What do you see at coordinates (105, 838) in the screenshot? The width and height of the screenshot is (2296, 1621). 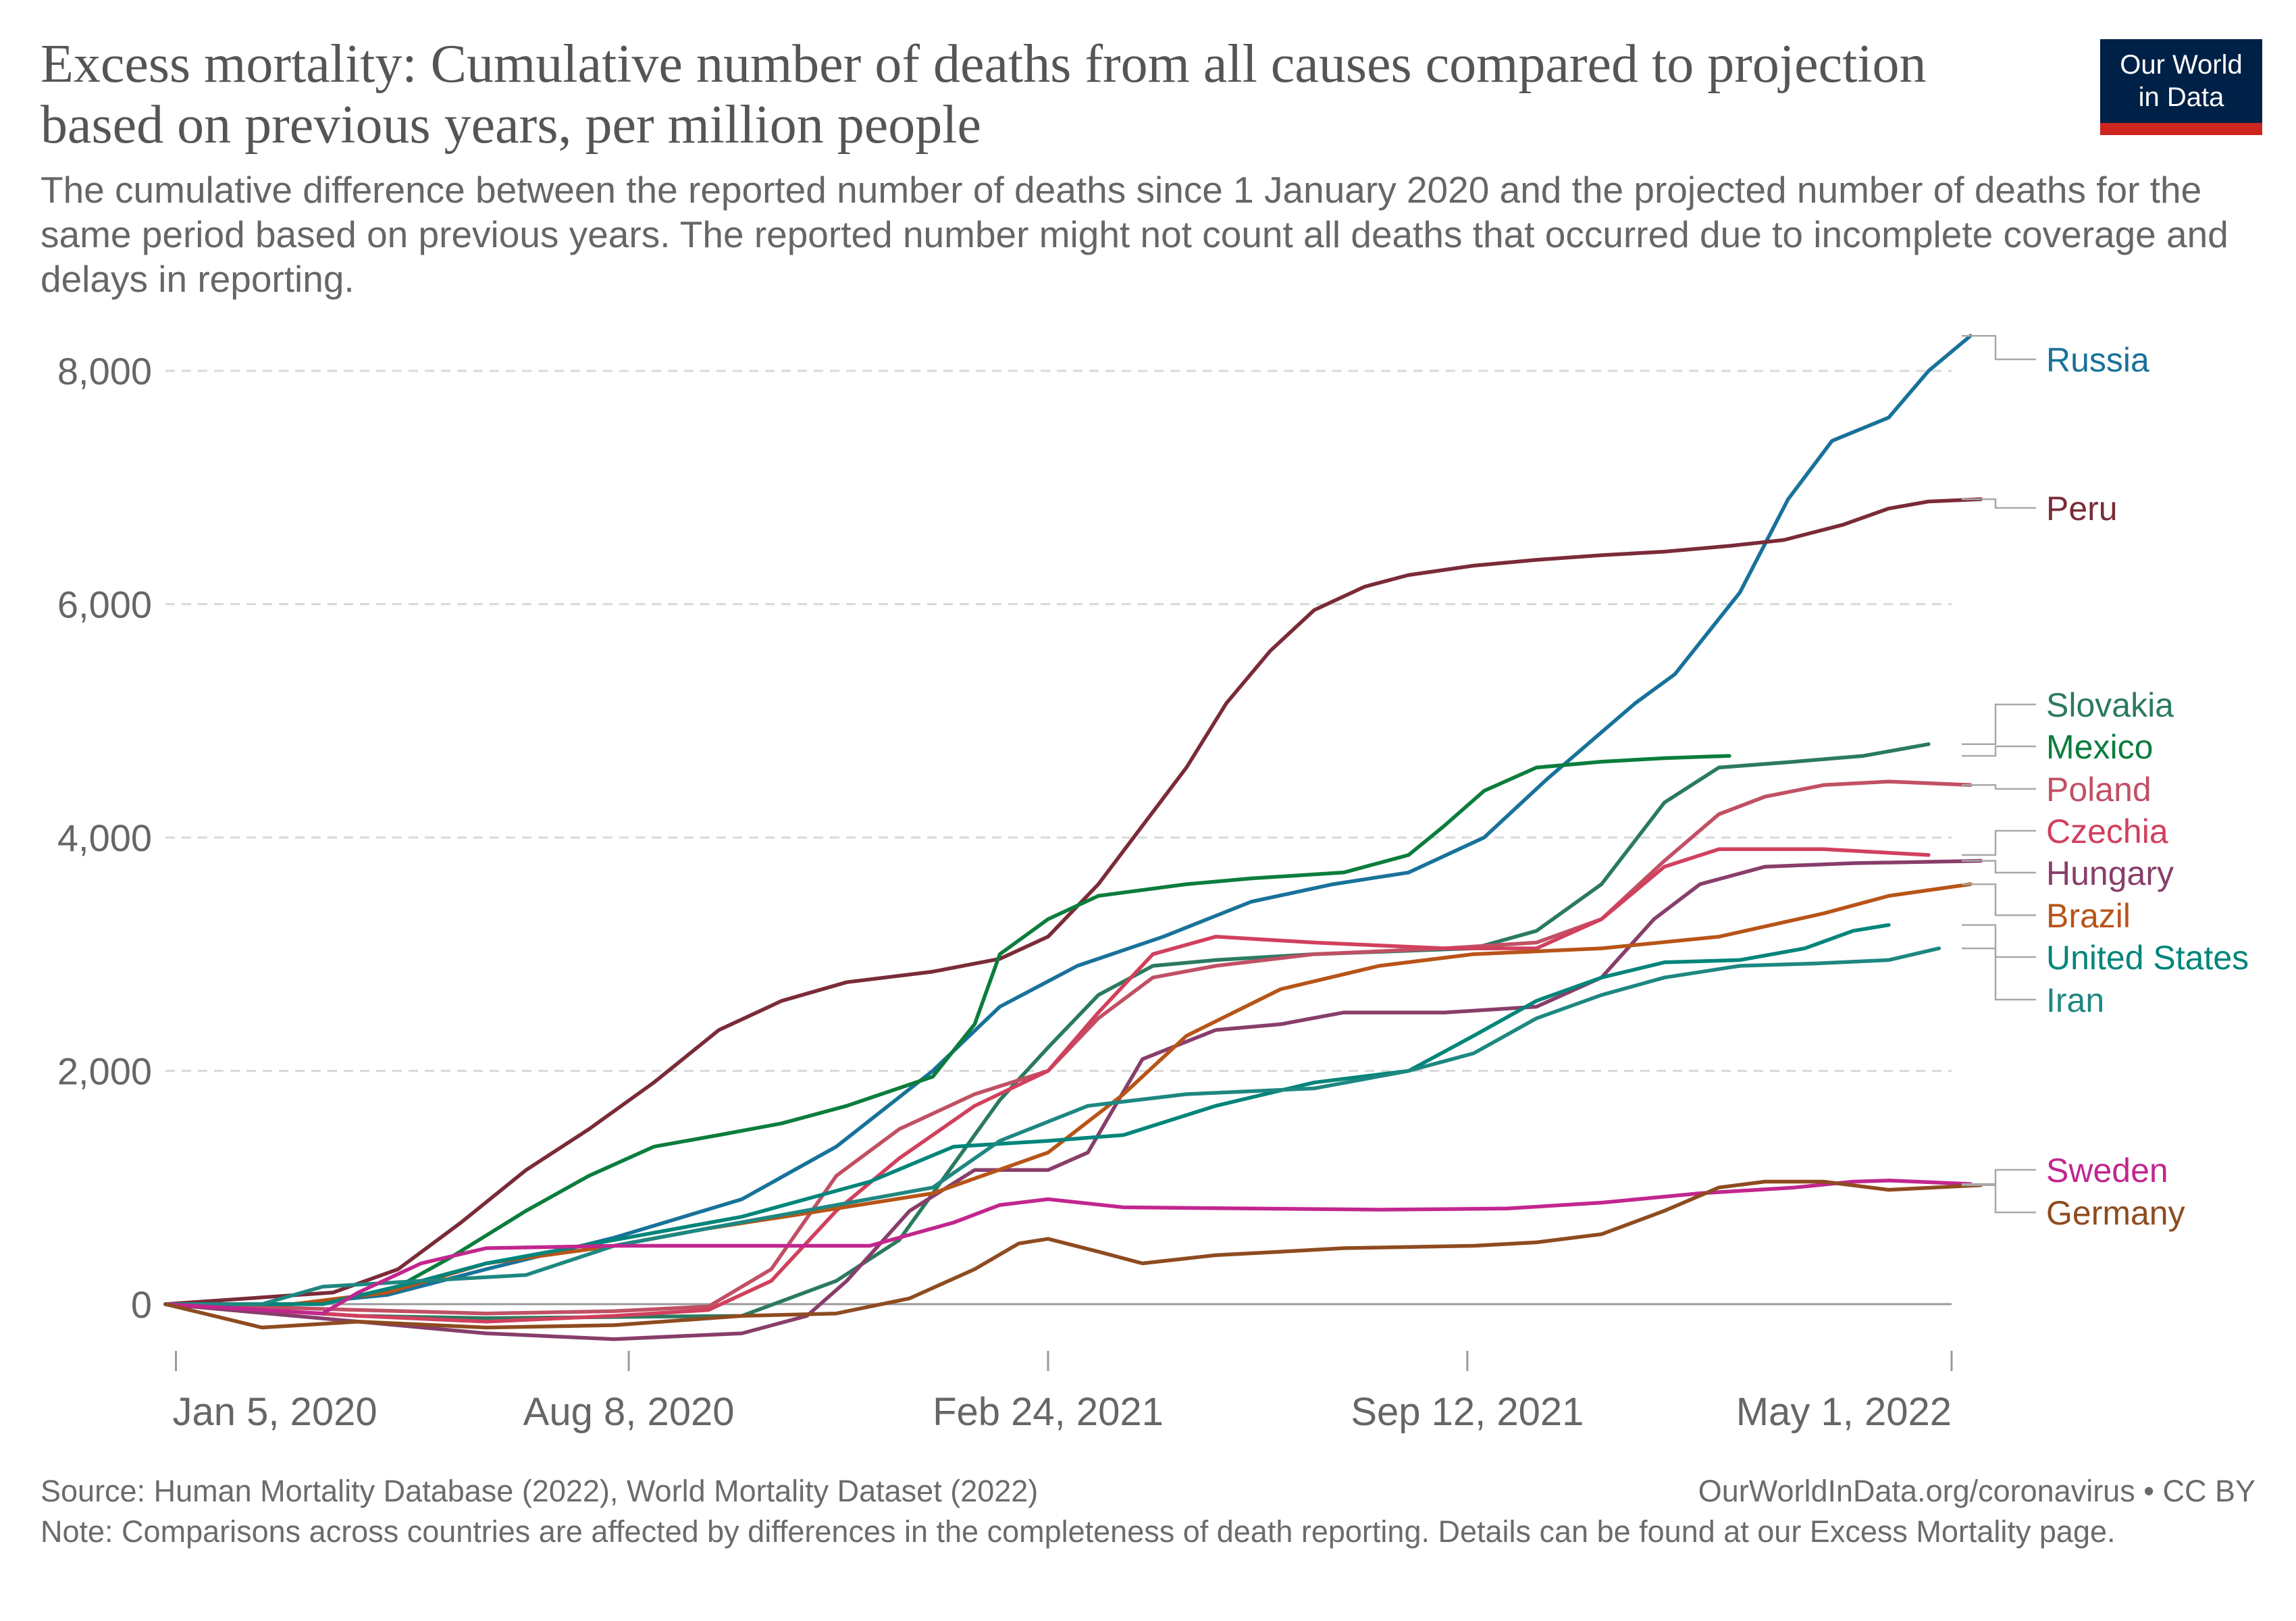 I see `y-tick-label: 4,000` at bounding box center [105, 838].